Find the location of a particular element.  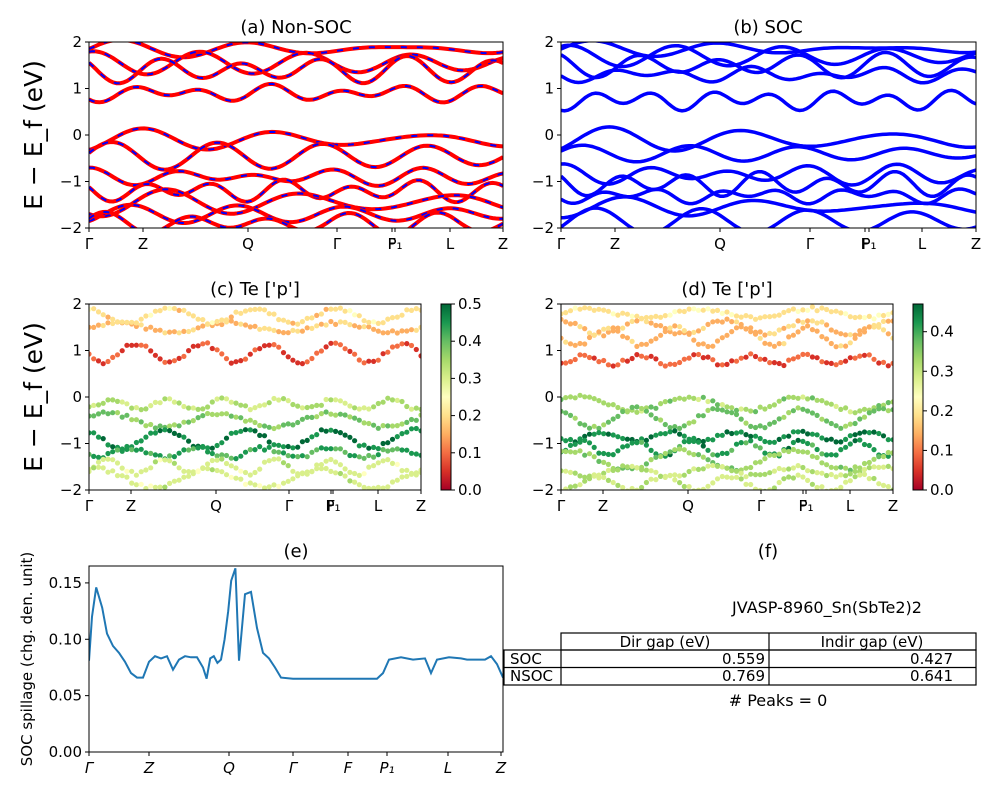

x-tick-label: P₁ is located at coordinates (868, 244).